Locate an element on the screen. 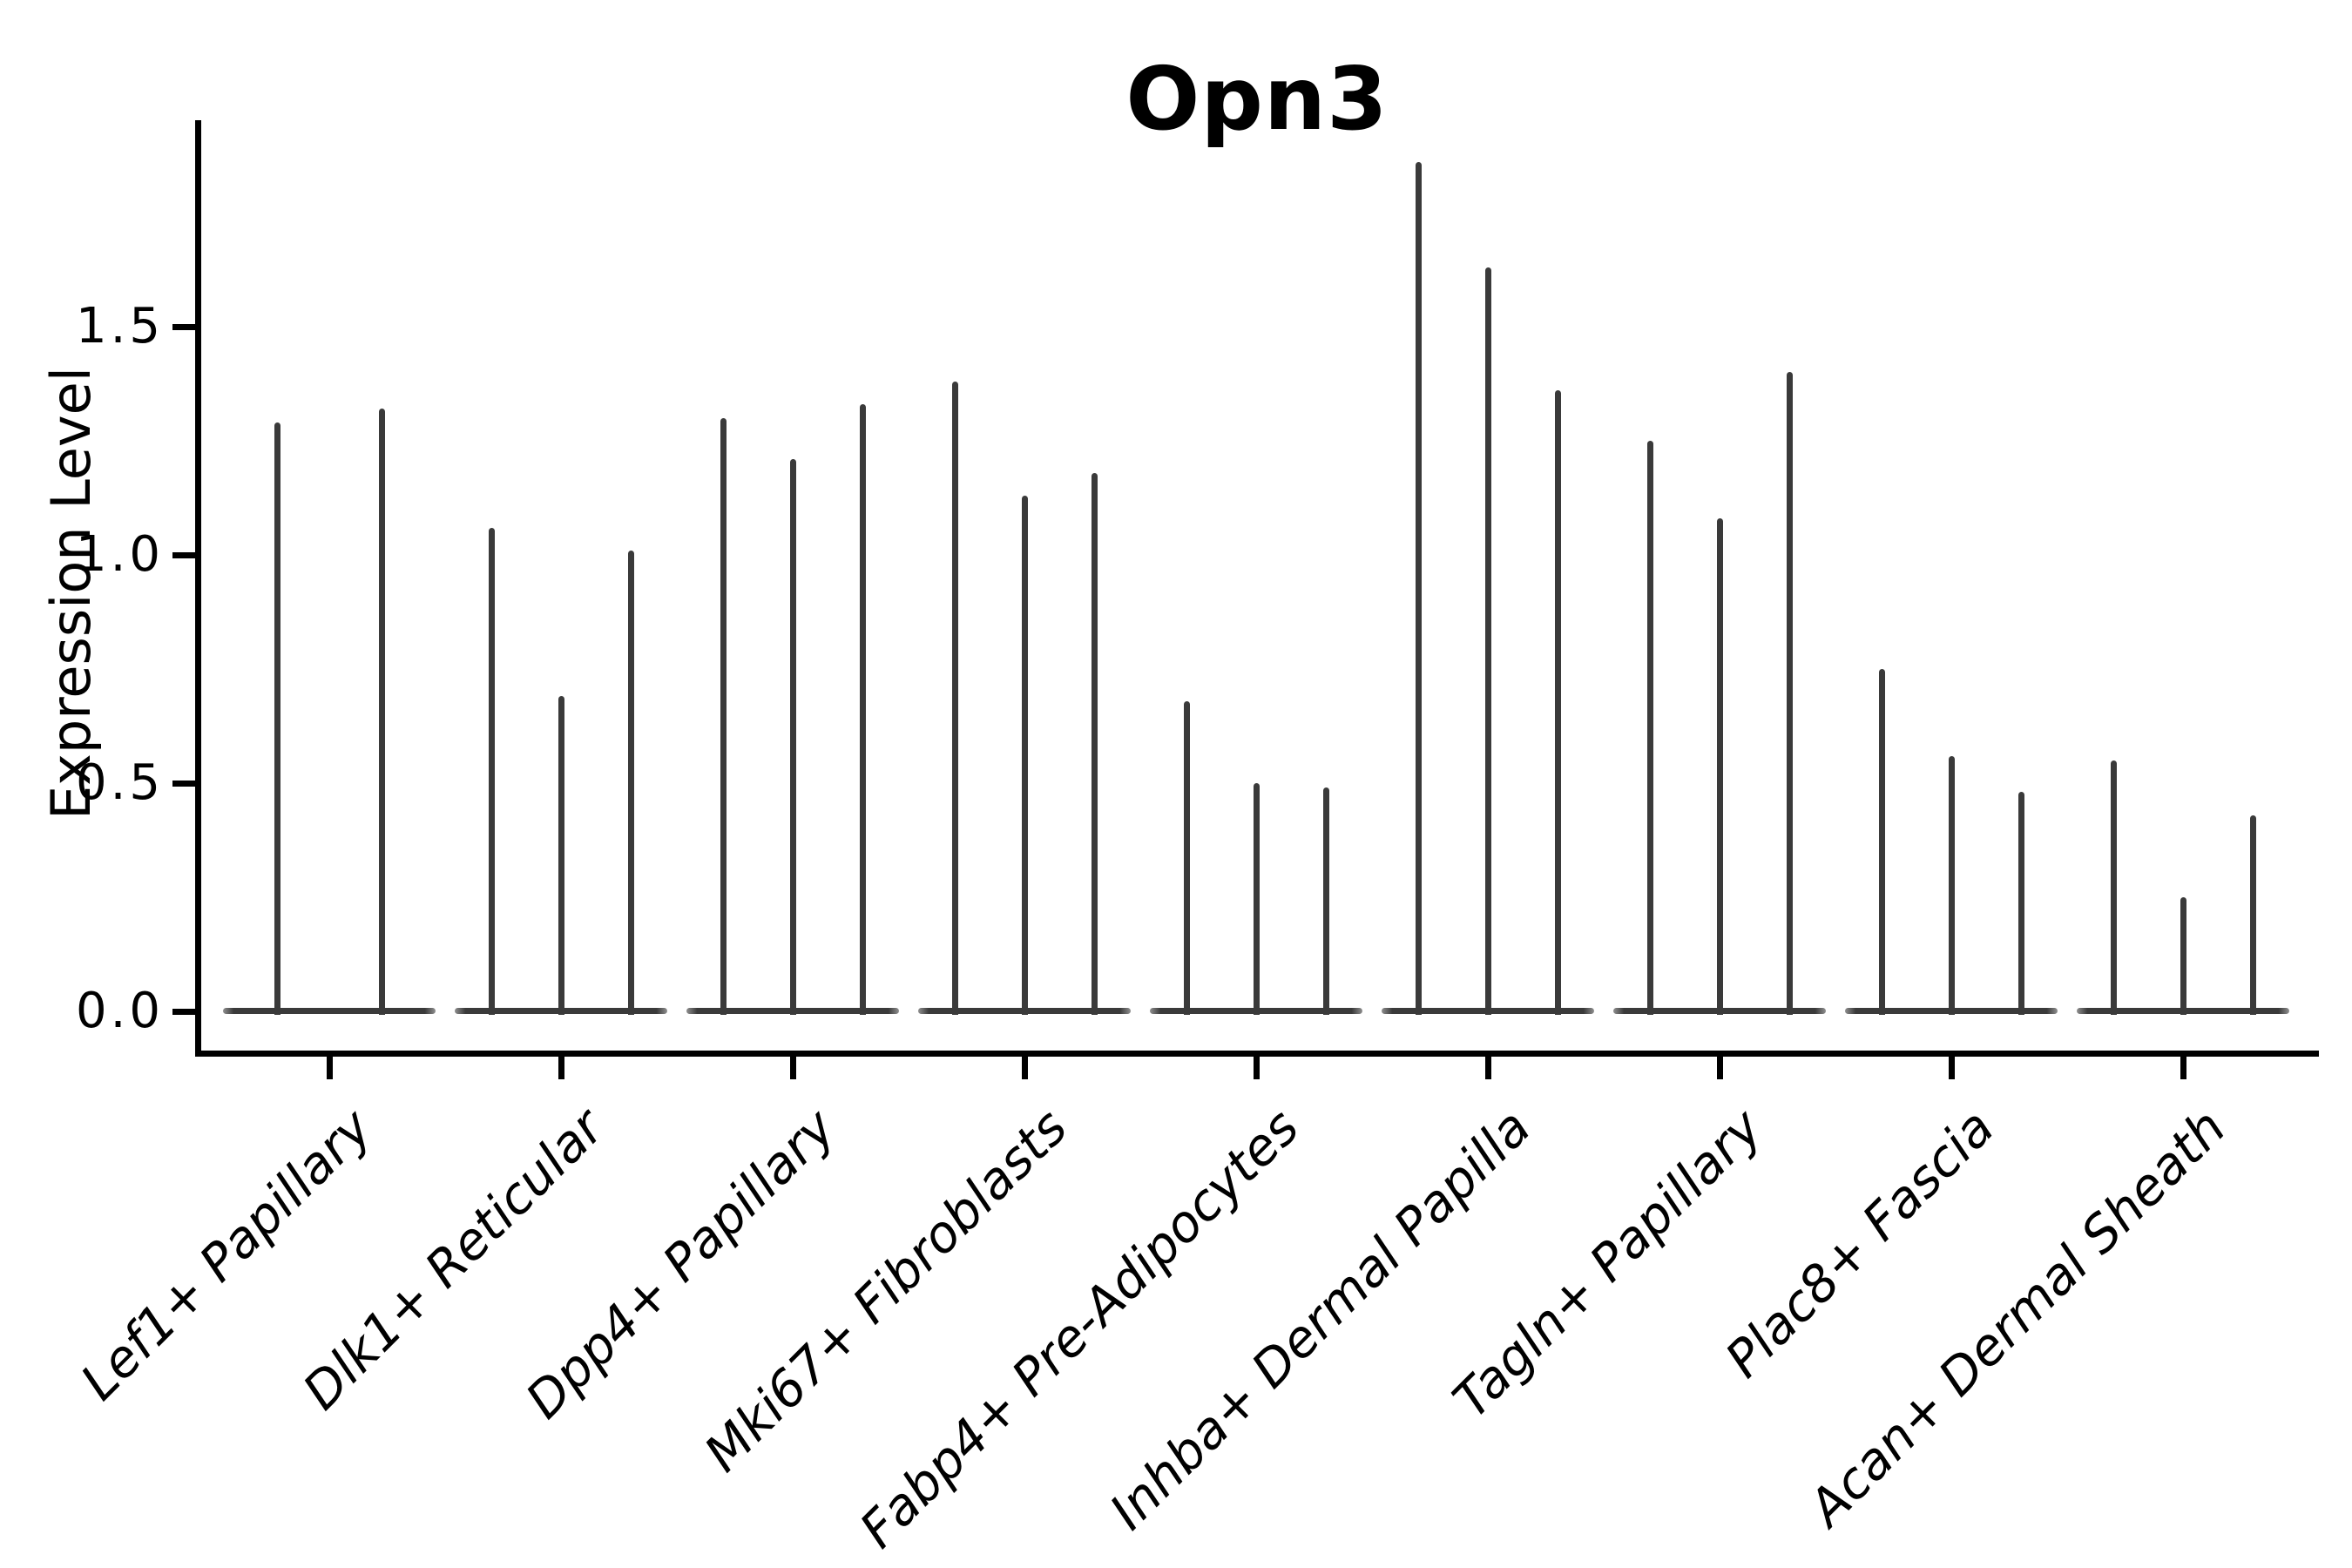 The height and width of the screenshot is (1568, 2352). violin-zero-baseline is located at coordinates (329, 1011).